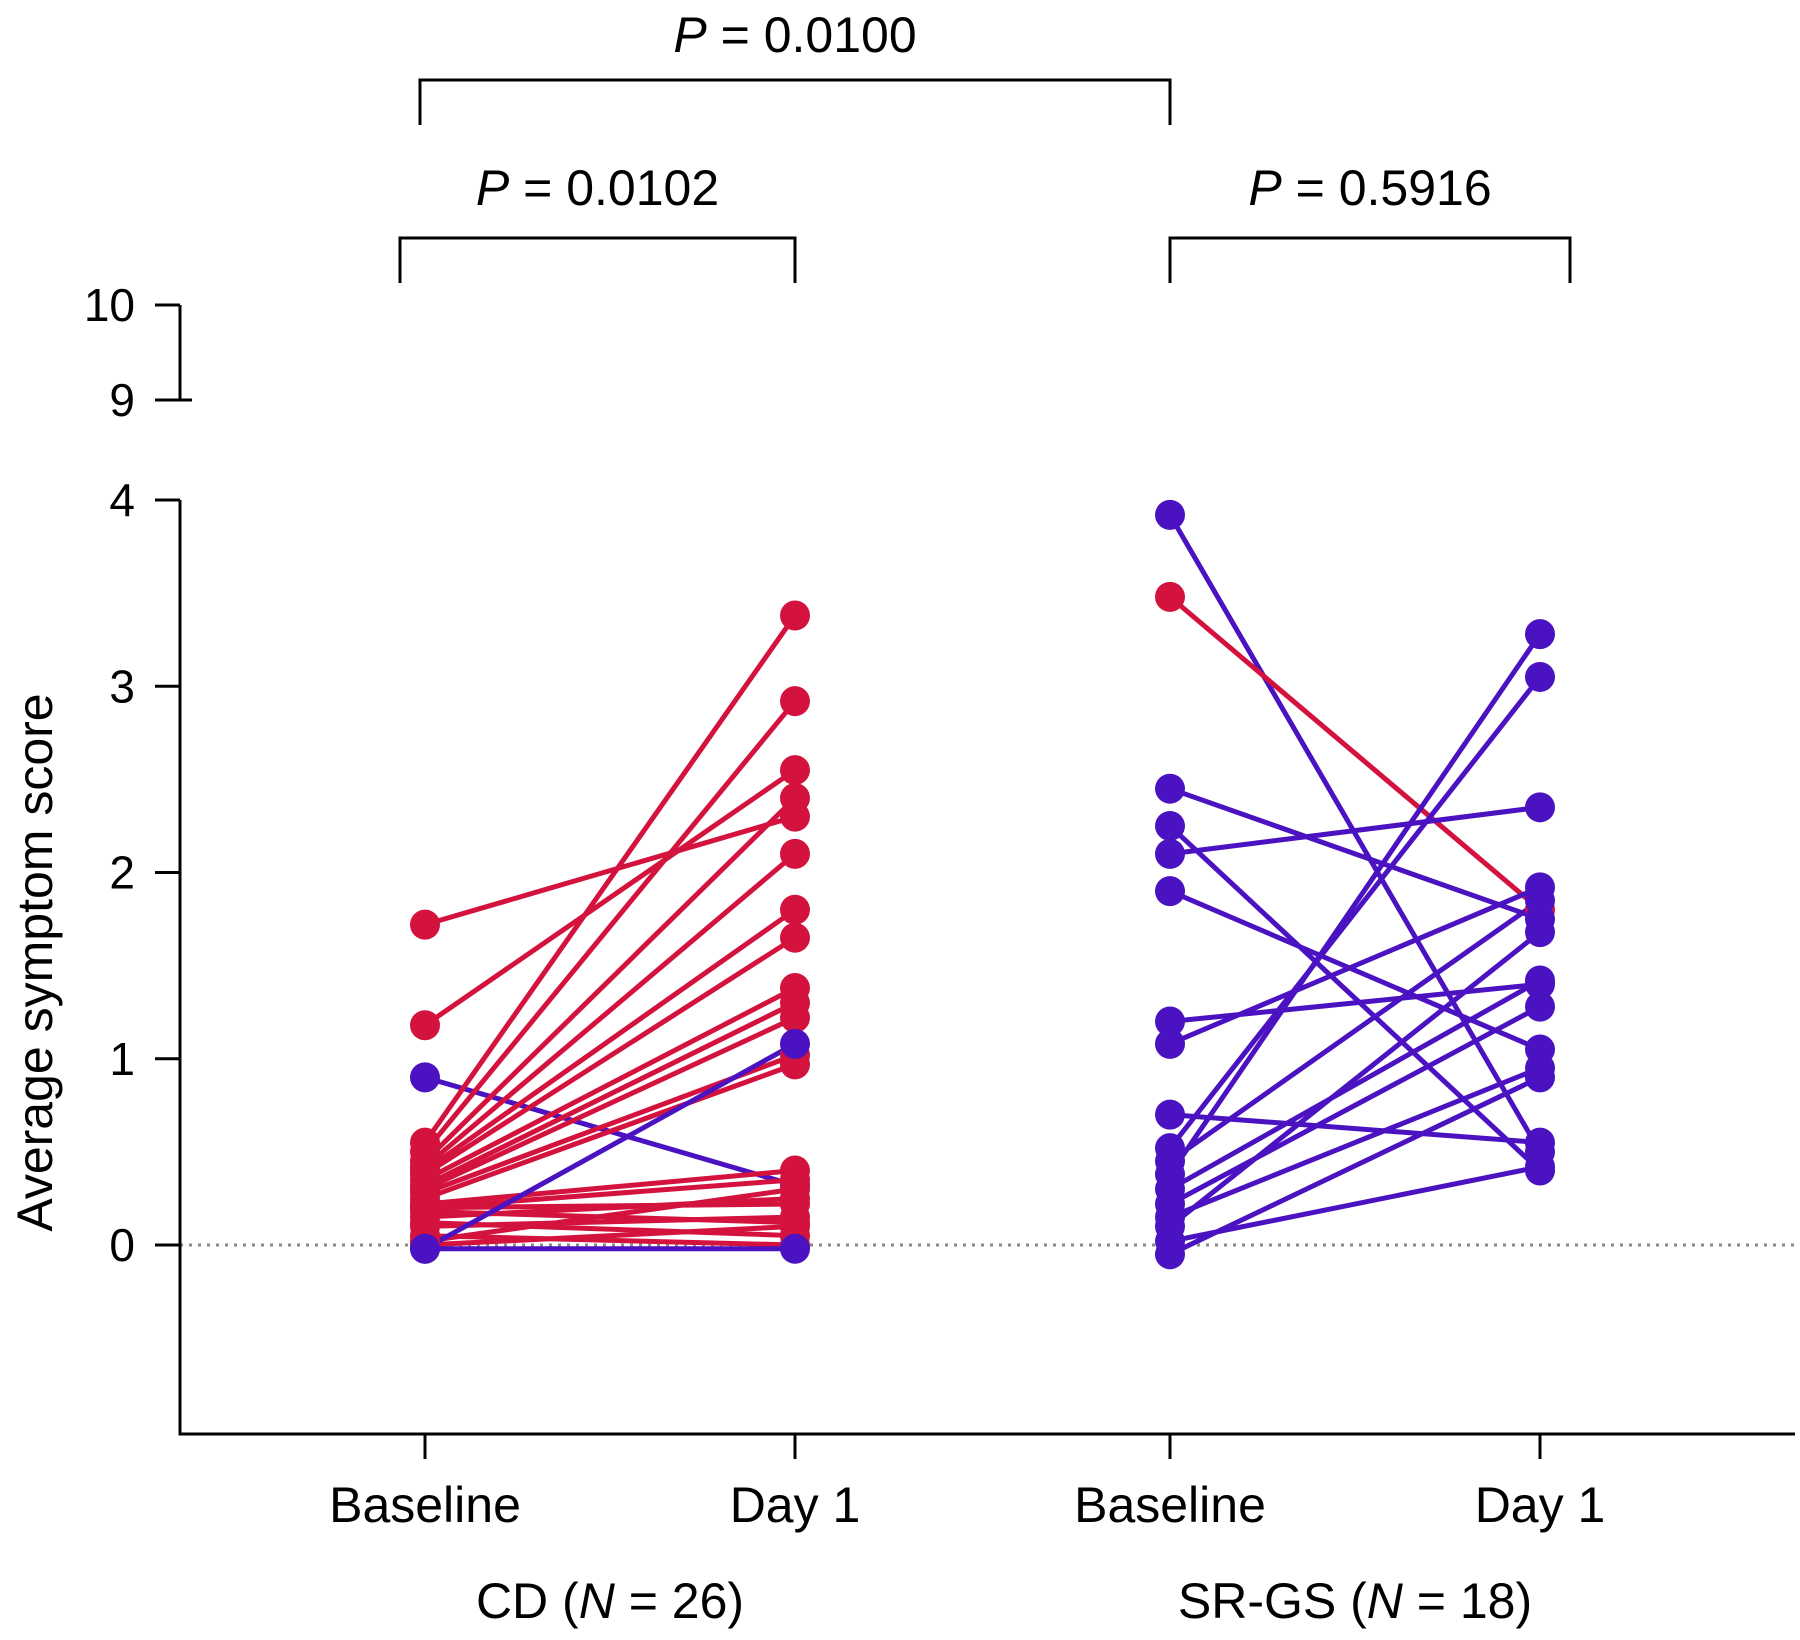 Image resolution: width=1800 pixels, height=1640 pixels. Describe the element at coordinates (122, 686) in the screenshot. I see `y-tick-label: 3` at that location.